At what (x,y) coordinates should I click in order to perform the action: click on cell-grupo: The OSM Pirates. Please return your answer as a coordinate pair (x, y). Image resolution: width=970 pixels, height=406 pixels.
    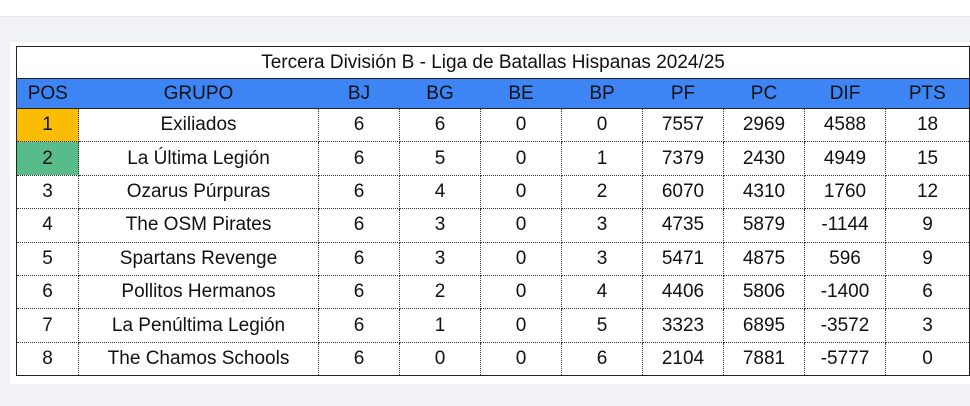
    Looking at the image, I should click on (198, 225).